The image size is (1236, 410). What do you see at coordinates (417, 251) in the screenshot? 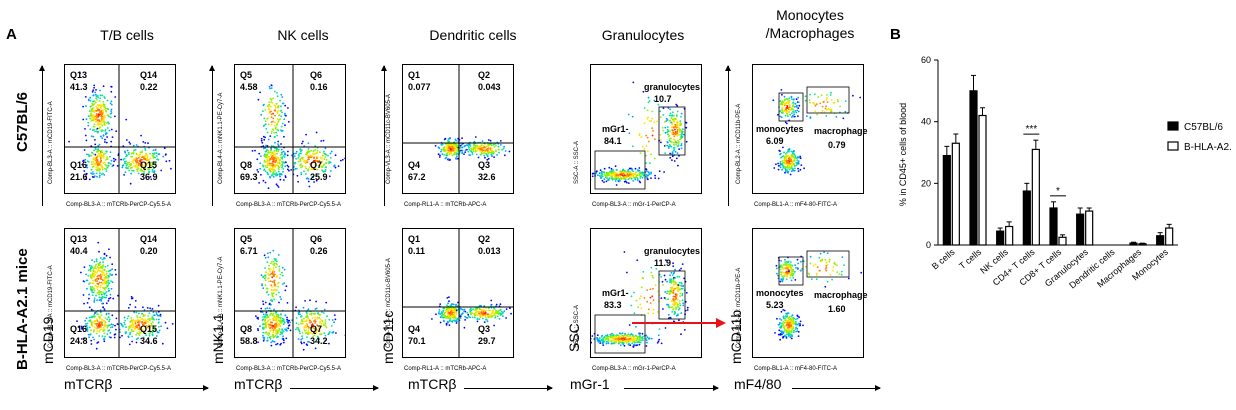
I see `quadrant-value-ul: 0.11` at bounding box center [417, 251].